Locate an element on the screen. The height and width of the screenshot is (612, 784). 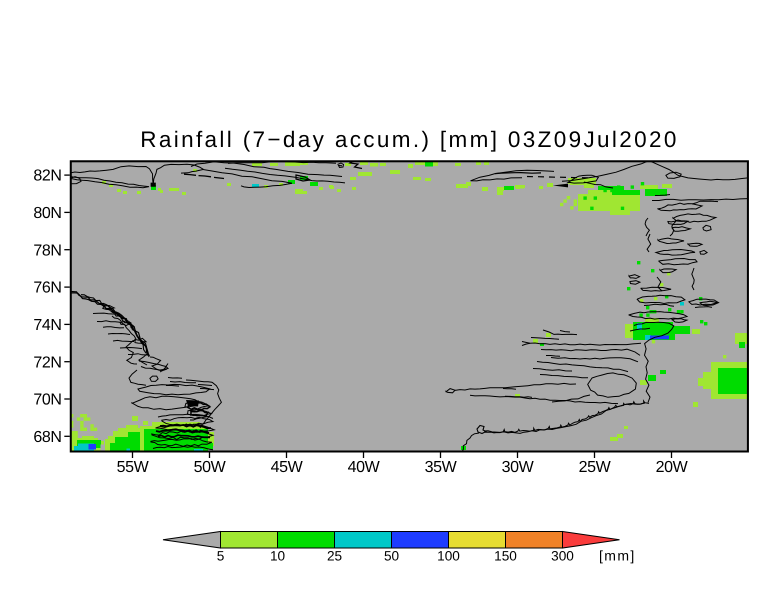
svg-text: 50 is located at coordinates (392, 555).